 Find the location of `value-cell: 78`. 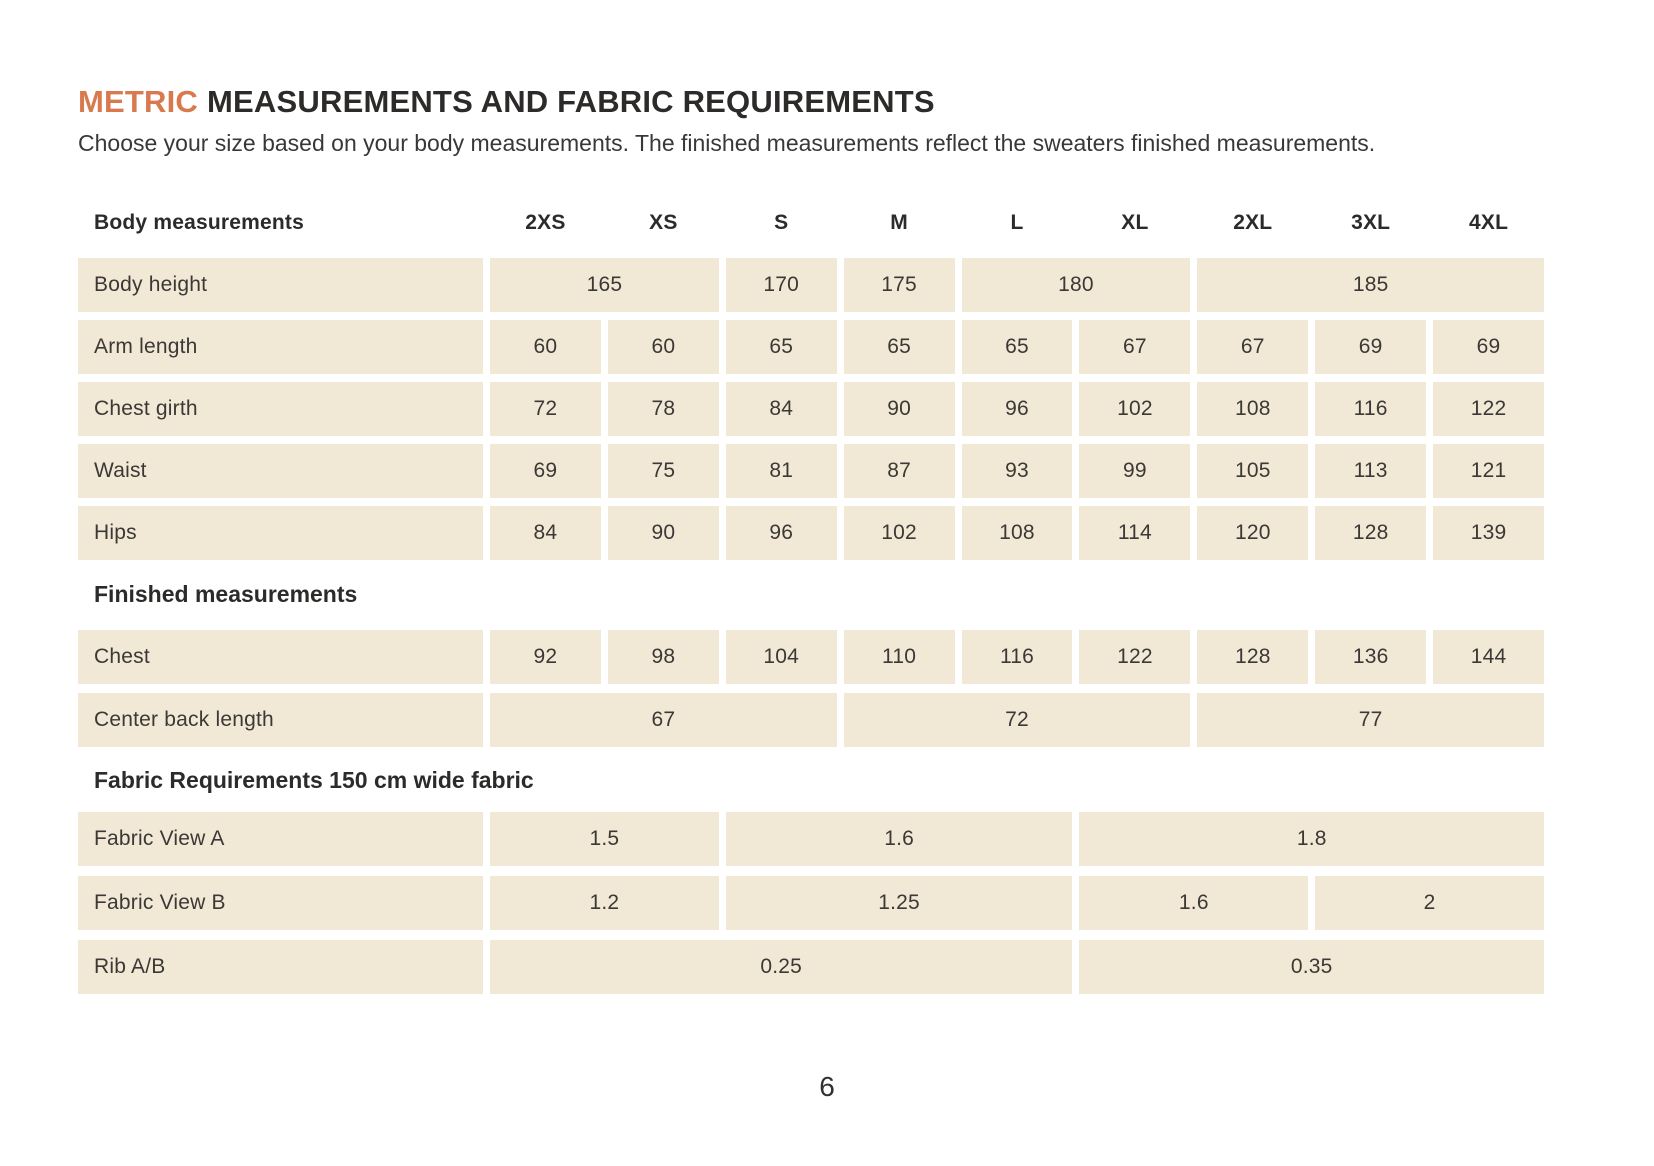

value-cell: 78 is located at coordinates (663, 409).